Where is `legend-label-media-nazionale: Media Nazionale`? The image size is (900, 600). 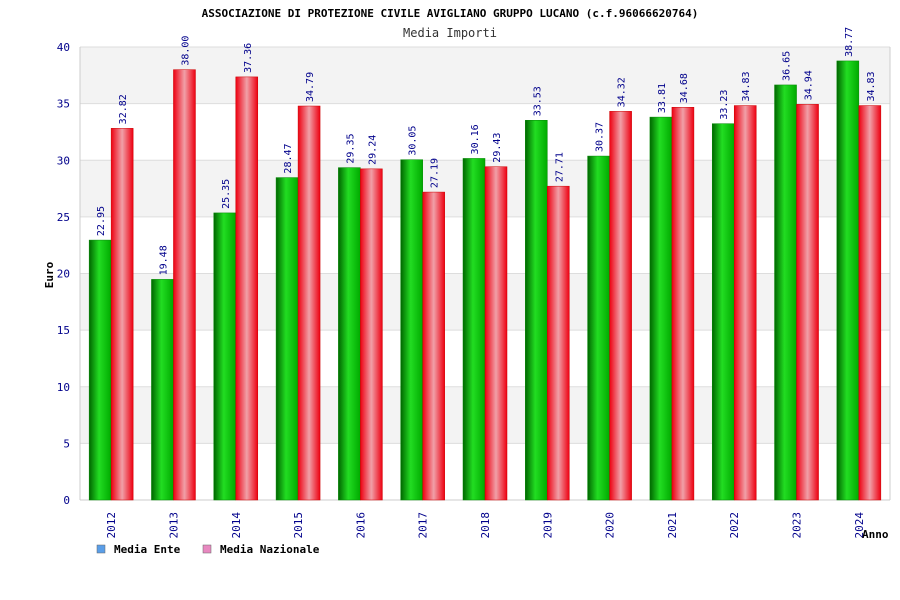
legend-label-media-nazionale: Media Nazionale is located at coordinates (270, 549).